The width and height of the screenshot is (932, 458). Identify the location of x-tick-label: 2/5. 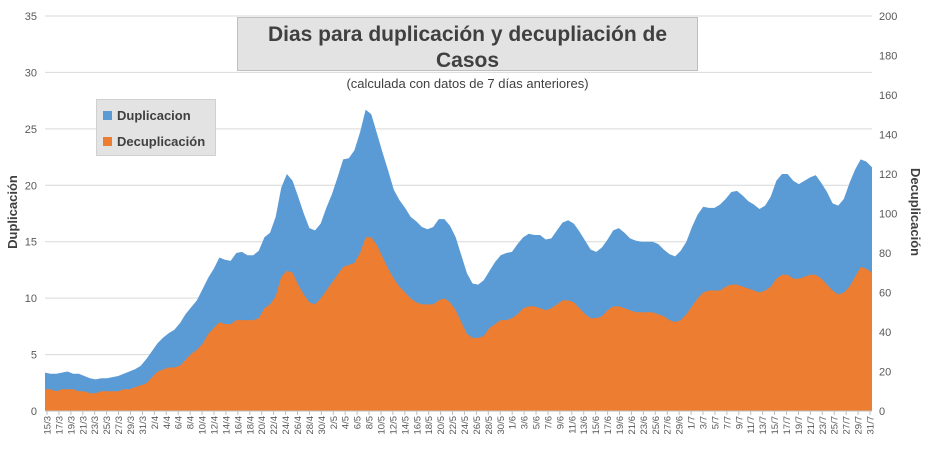
(334, 422).